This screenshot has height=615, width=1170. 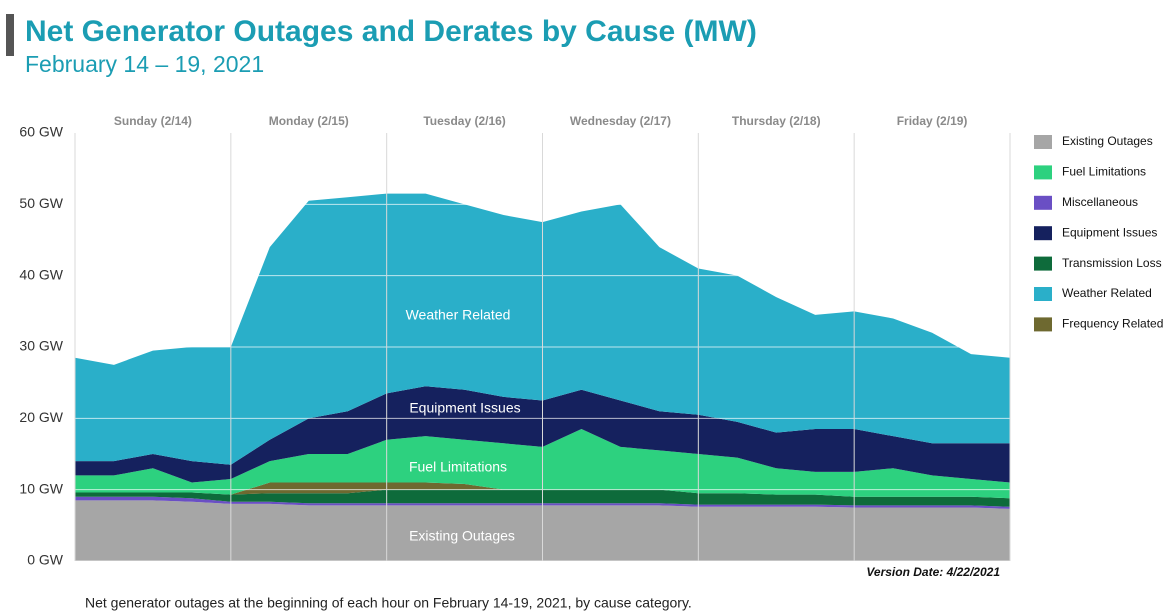 What do you see at coordinates (464, 408) in the screenshot?
I see `area-label: Equipment Issues` at bounding box center [464, 408].